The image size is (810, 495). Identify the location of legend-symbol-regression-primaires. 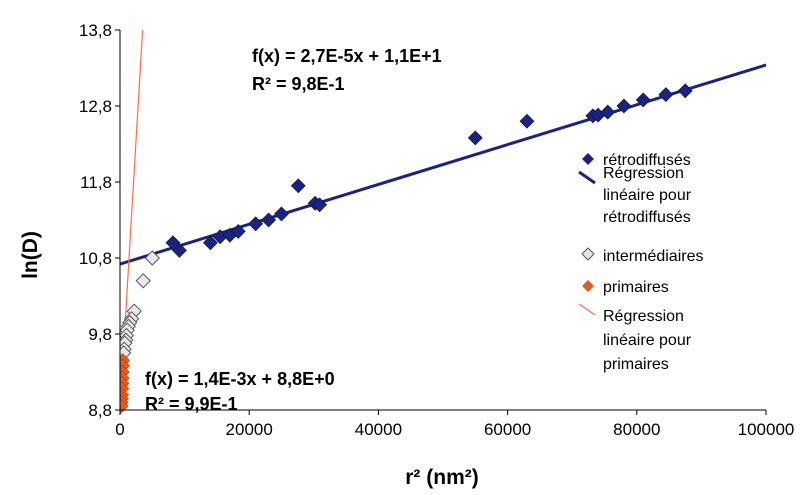
(587, 309).